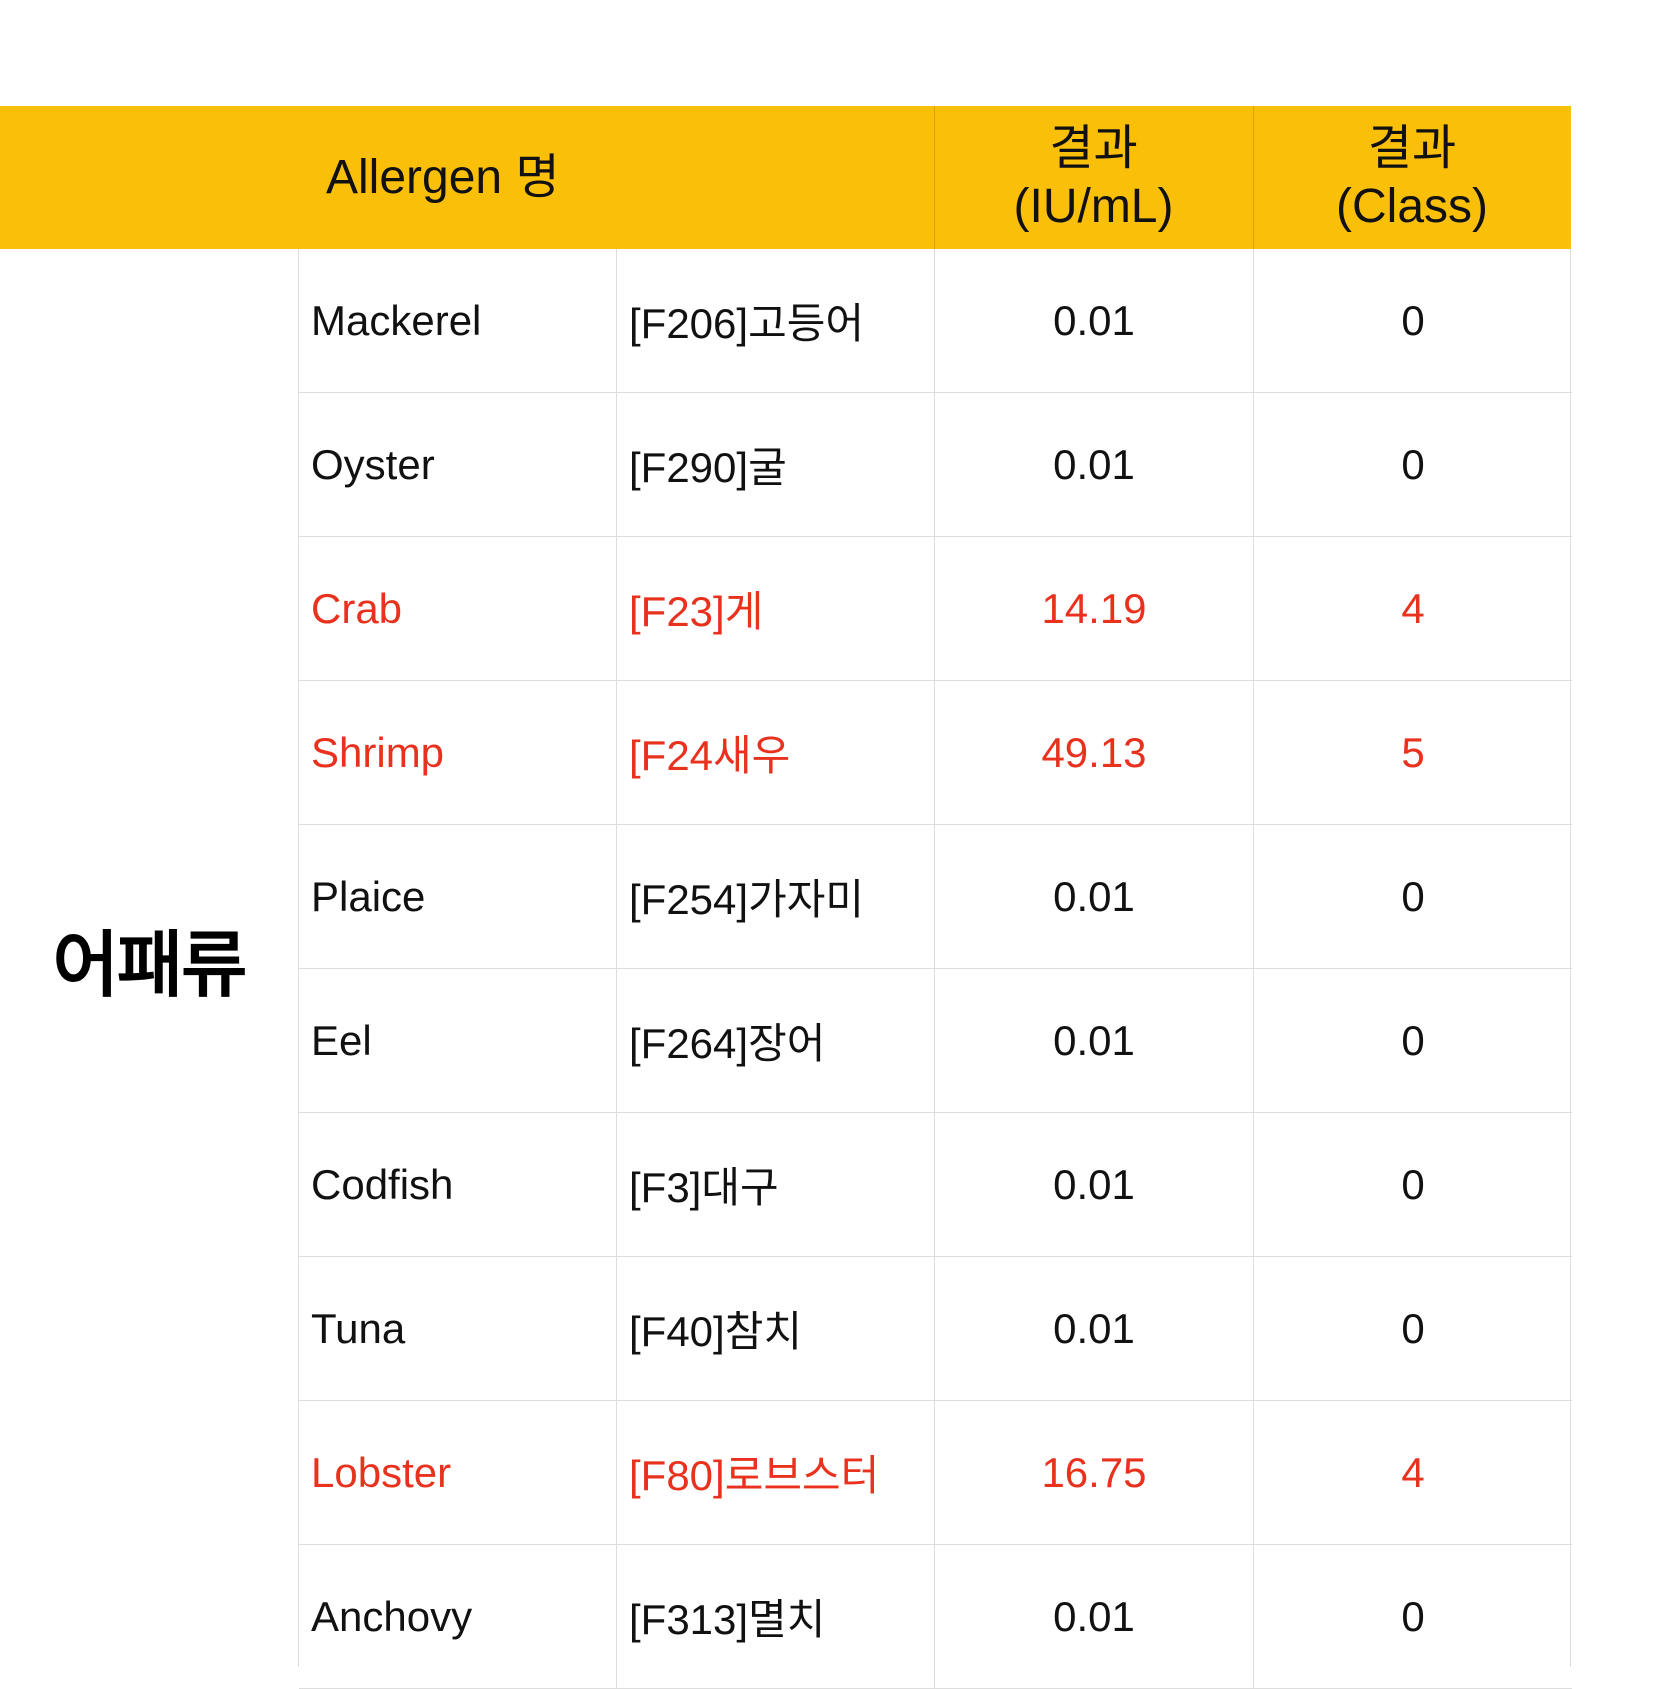 This screenshot has height=1689, width=1667. Describe the element at coordinates (776, 608) in the screenshot. I see `allergen-code-korean: [F23]게` at that location.